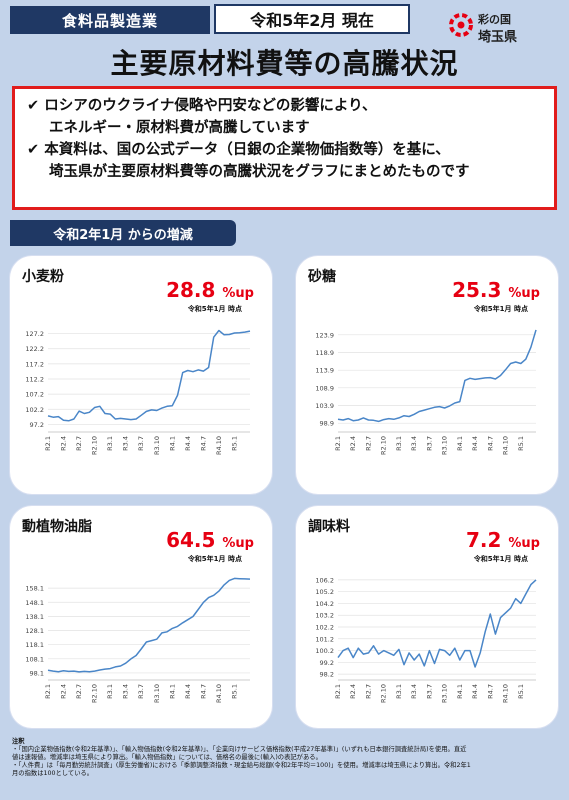 The height and width of the screenshot is (800, 569). What do you see at coordinates (57, 527) in the screenshot?
I see `chart-title: 動植物油脂` at bounding box center [57, 527].